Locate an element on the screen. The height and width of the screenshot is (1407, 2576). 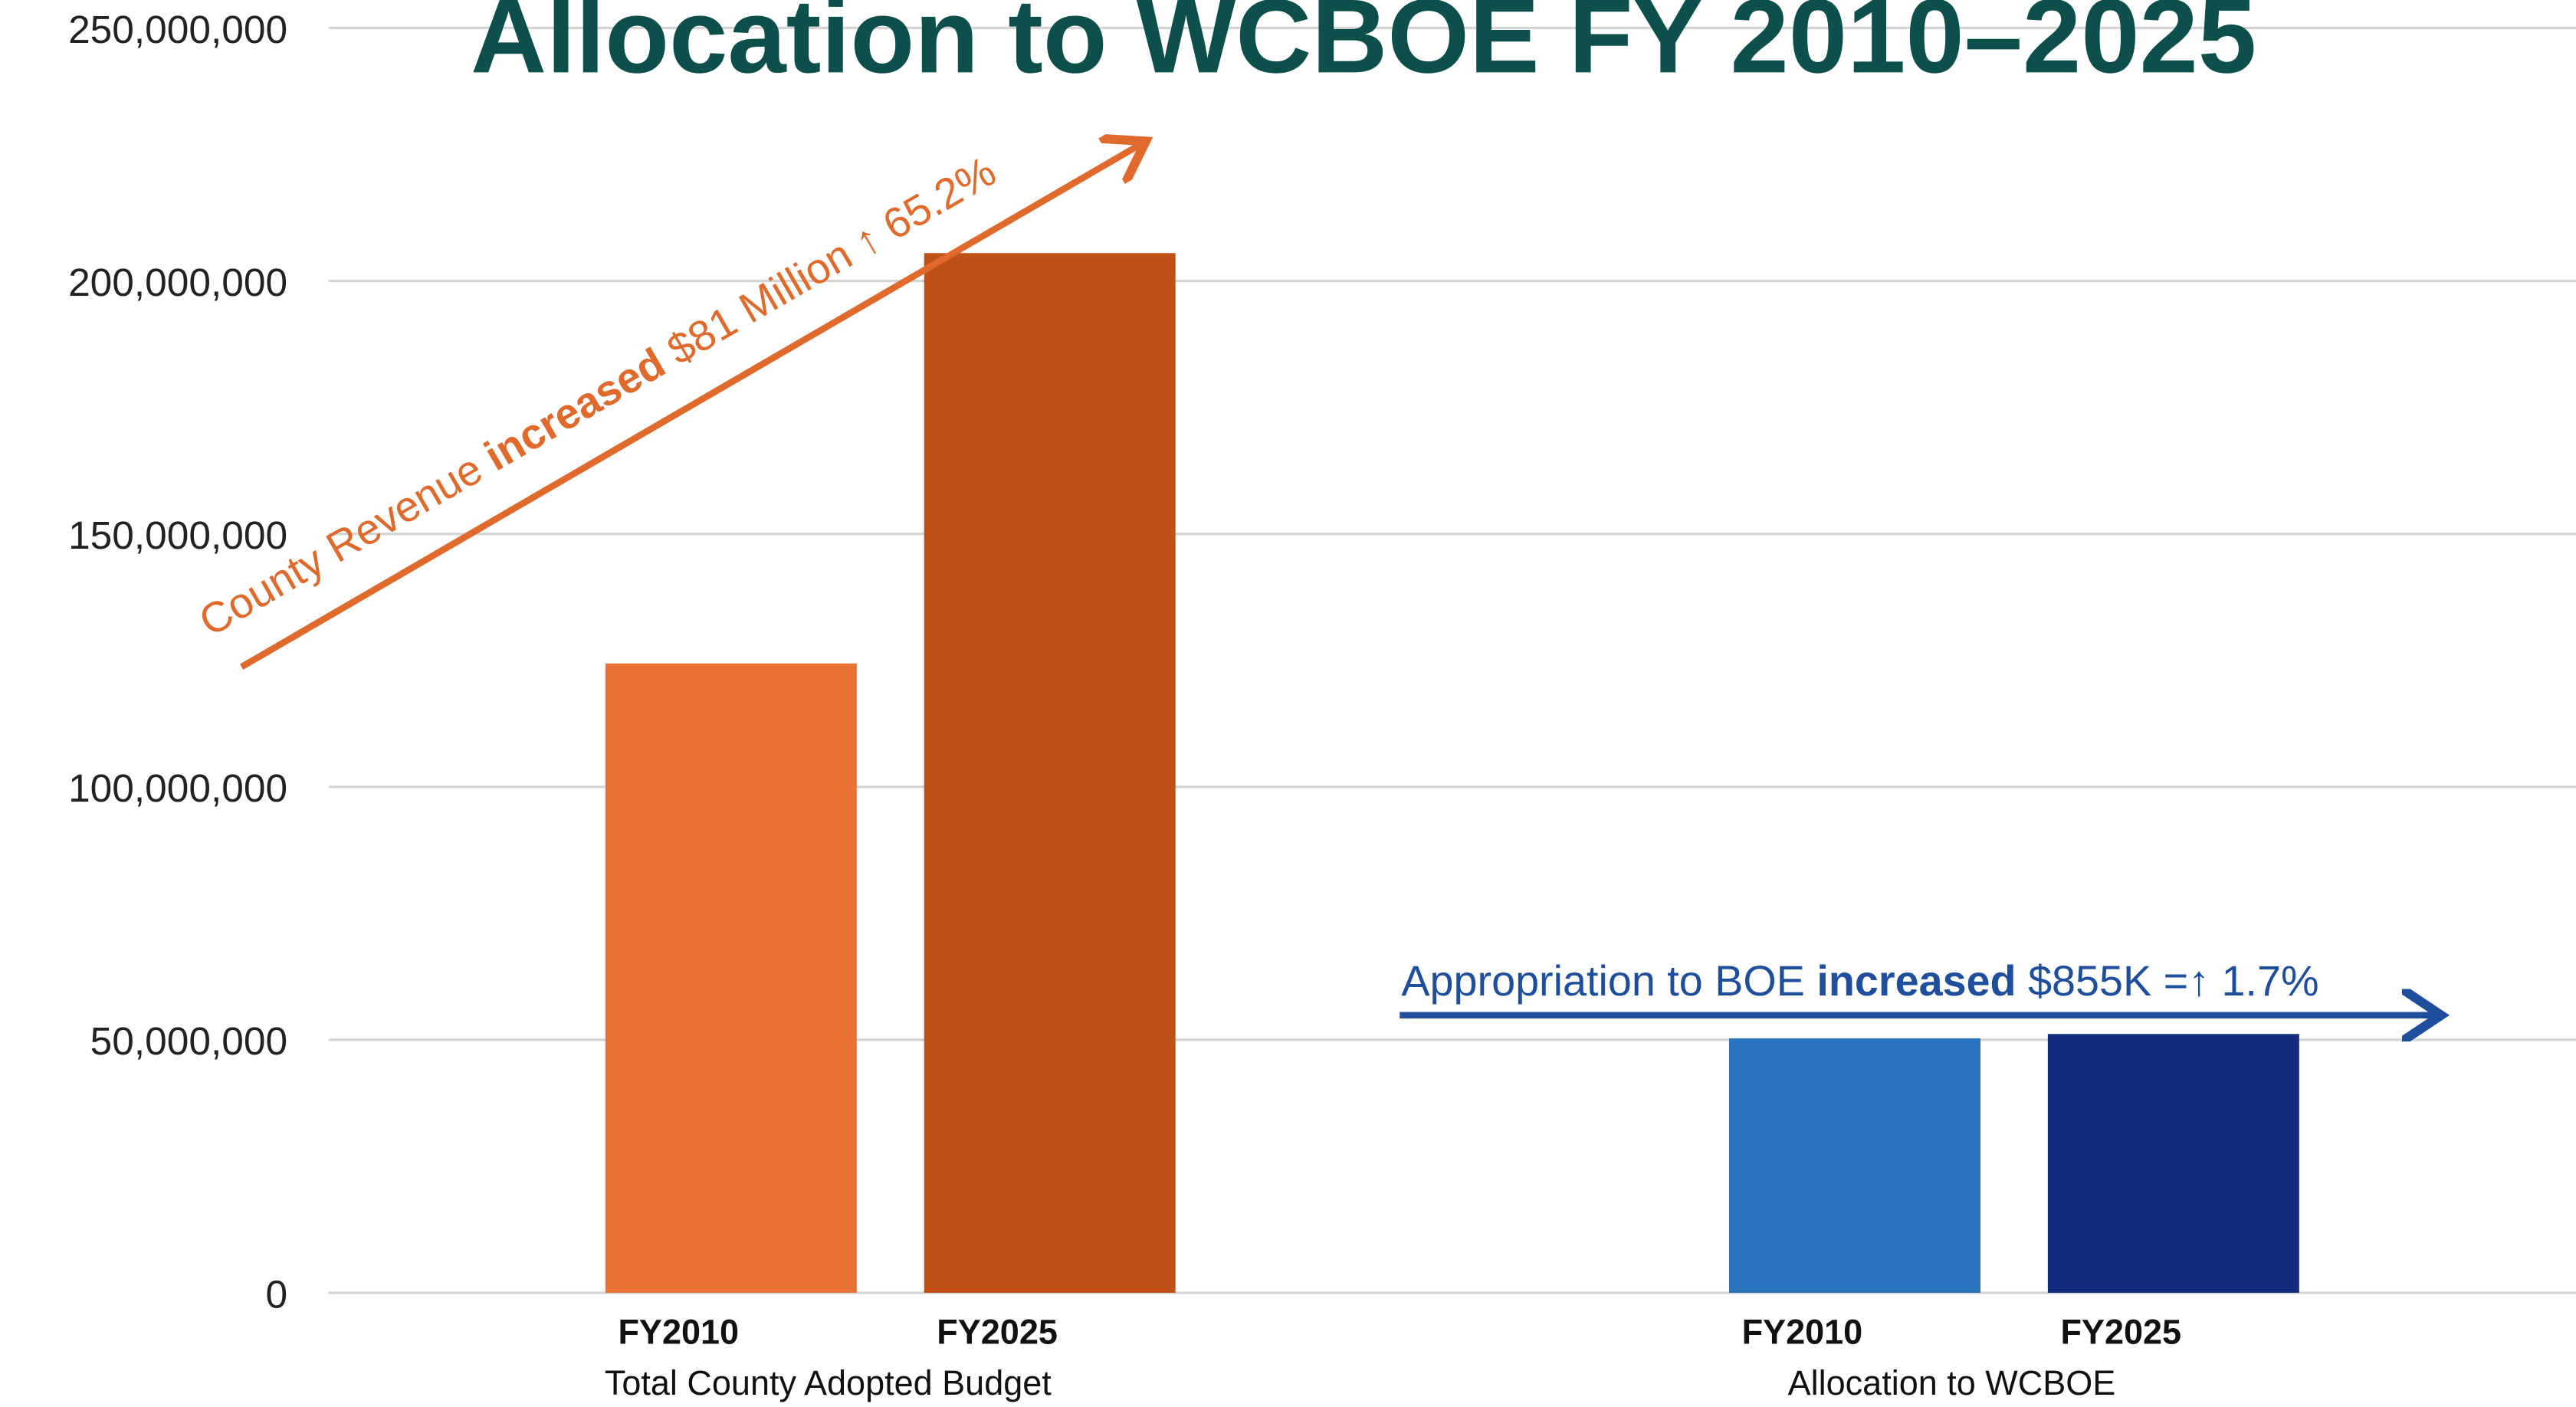
y-tick-label: 200,000,000 is located at coordinates (177, 282).